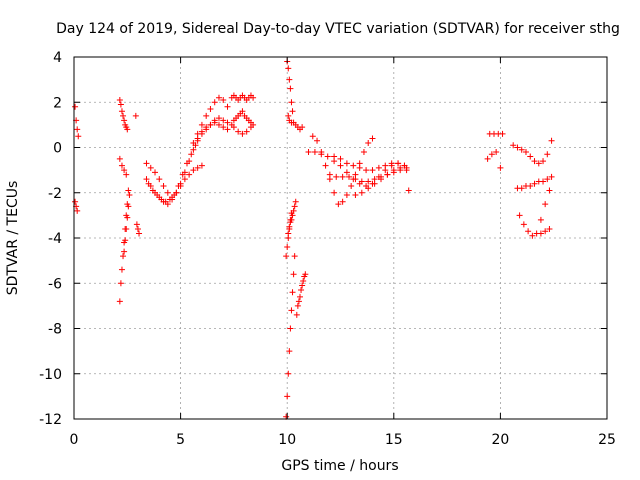 This screenshot has height=480, width=640. I want to click on series-sat-aa, so click(371, 173).